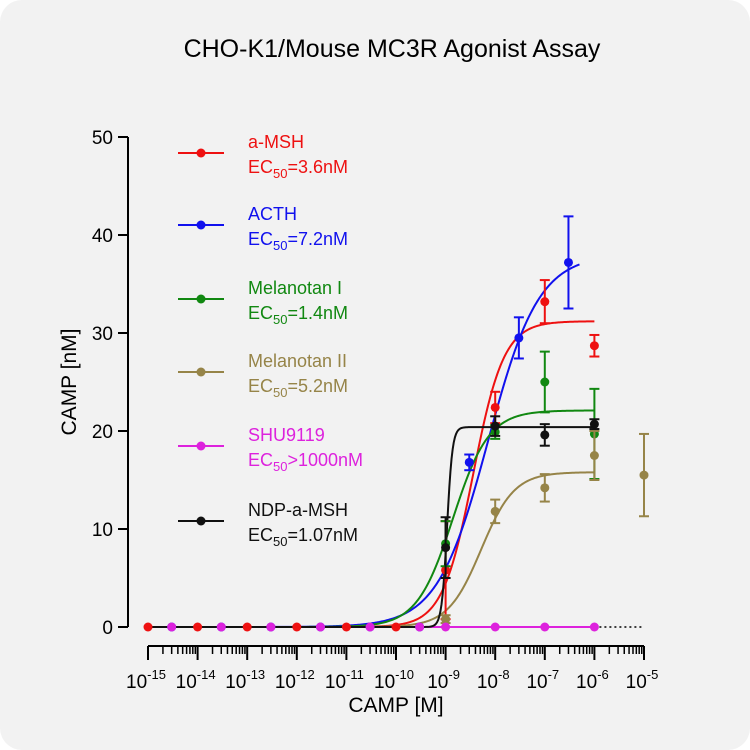 This screenshot has width=750, height=750. Describe the element at coordinates (344, 680) in the screenshot. I see `x-tick-label: 10⁻¹¹` at that location.